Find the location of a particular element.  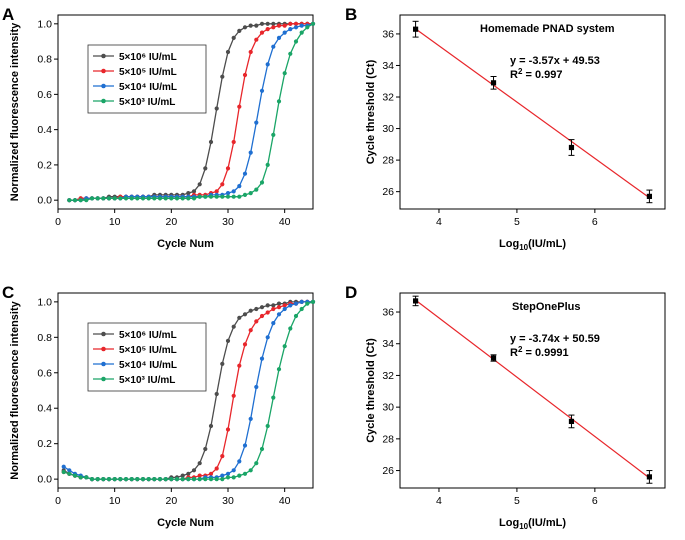

y-tick-label: 28 is located at coordinates (388, 161).